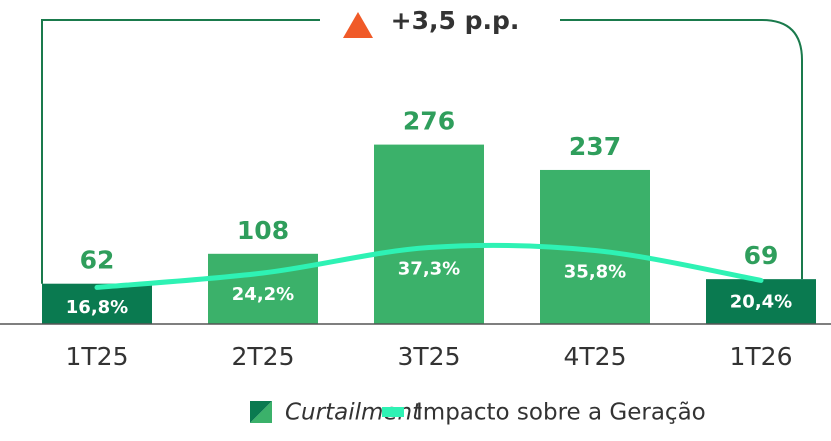  I want to click on bar-value-label: 237, so click(595, 146).